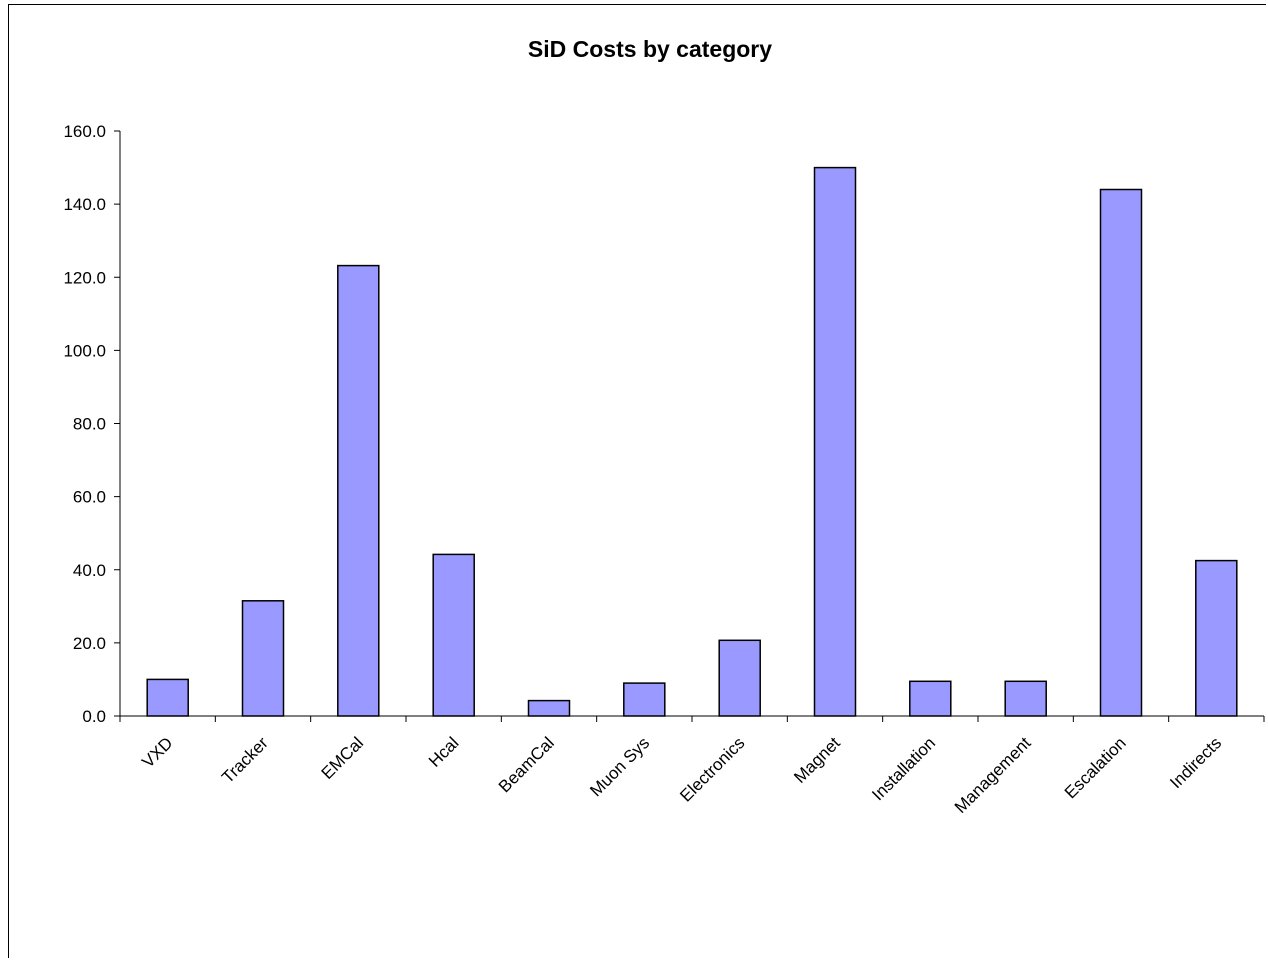 This screenshot has height=960, width=1268. What do you see at coordinates (89, 497) in the screenshot?
I see `y-tick-label: 60.0` at bounding box center [89, 497].